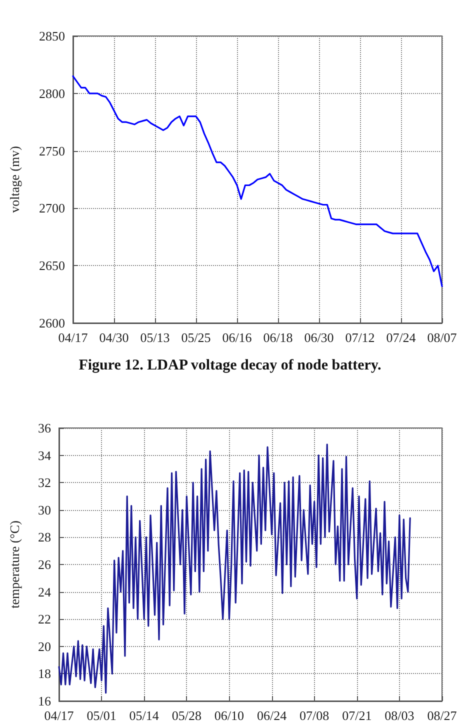 The width and height of the screenshot is (460, 726). What do you see at coordinates (45, 455) in the screenshot?
I see `y-tick-label: 34` at bounding box center [45, 455].